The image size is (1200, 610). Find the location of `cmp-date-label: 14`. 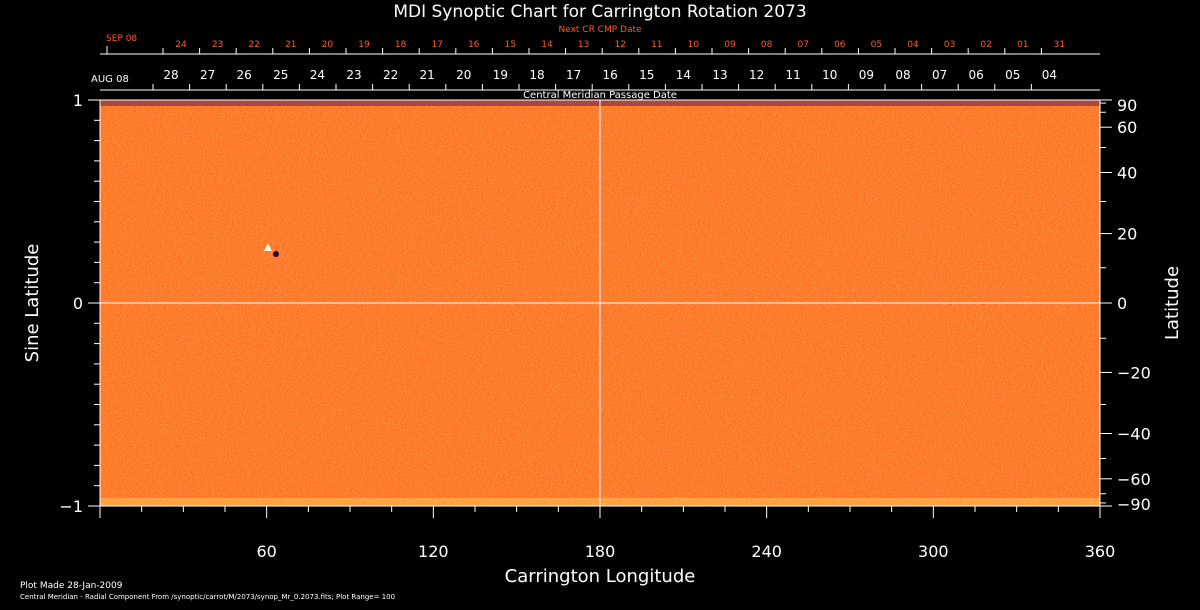

cmp-date-label: 14 is located at coordinates (683, 75).